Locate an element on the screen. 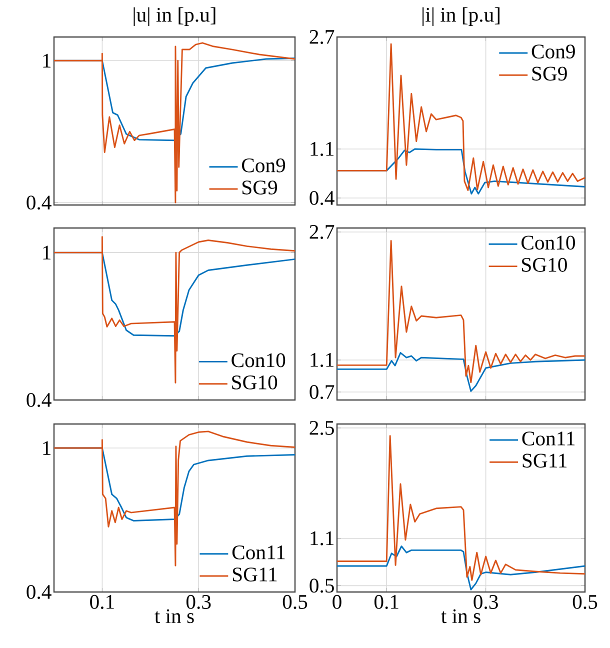 The height and width of the screenshot is (648, 610). y-tick-label: 0.7 is located at coordinates (322, 392).